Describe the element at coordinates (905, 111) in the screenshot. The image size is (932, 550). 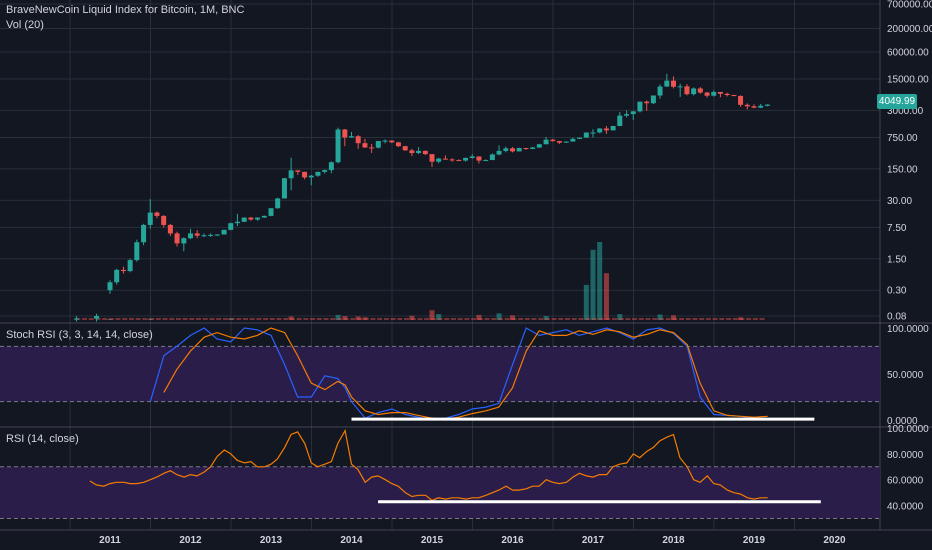
I see `price-tick-label: 3000.00` at that location.